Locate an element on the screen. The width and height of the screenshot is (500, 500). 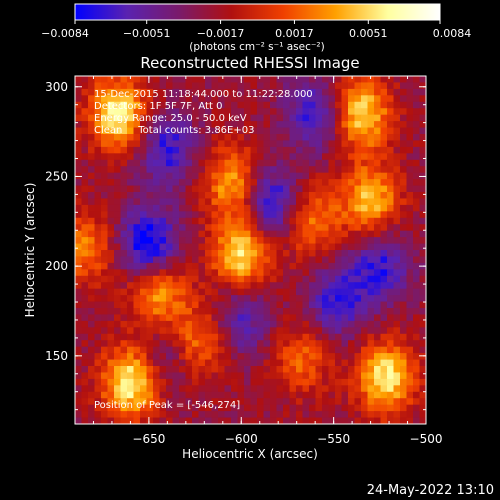
x-axis-label: Heliocentric X (arcsec) is located at coordinates (250, 454).